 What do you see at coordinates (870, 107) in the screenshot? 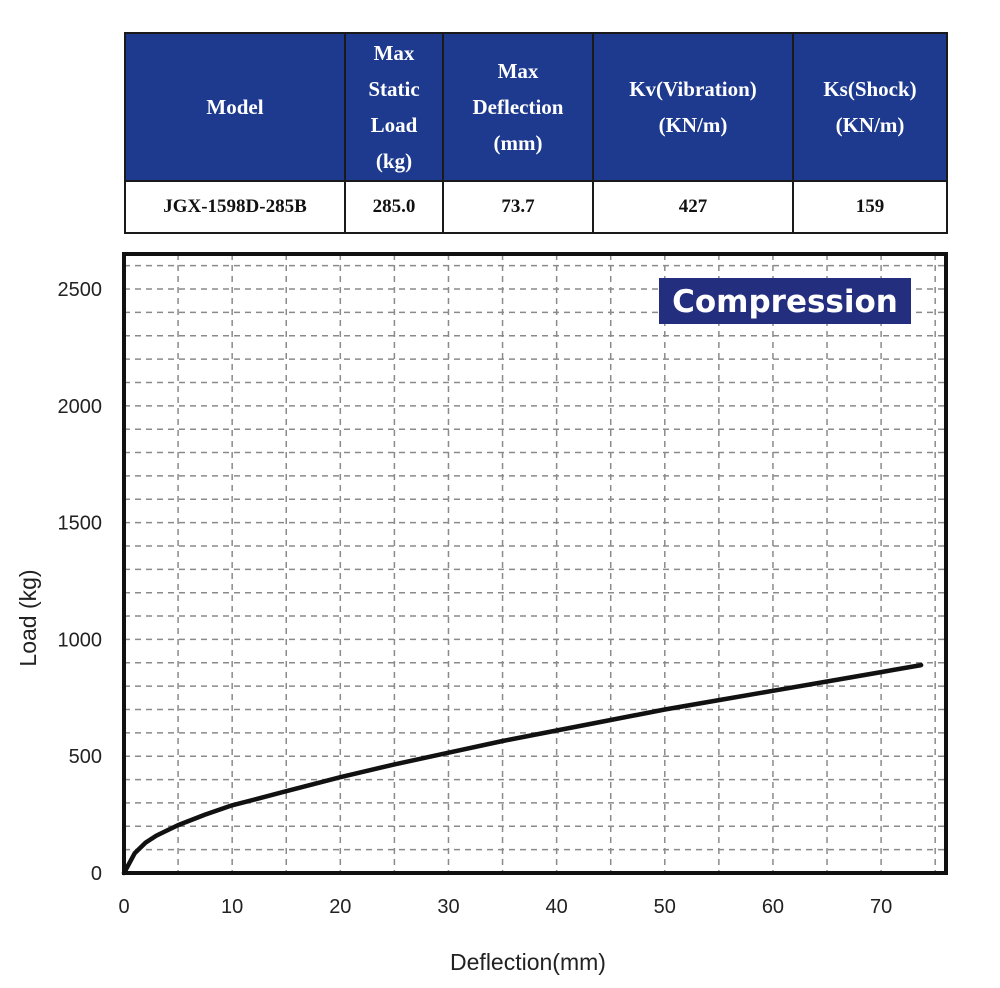
I see `header-ks-shock: Ks(Shock) (KN/m)` at bounding box center [870, 107].